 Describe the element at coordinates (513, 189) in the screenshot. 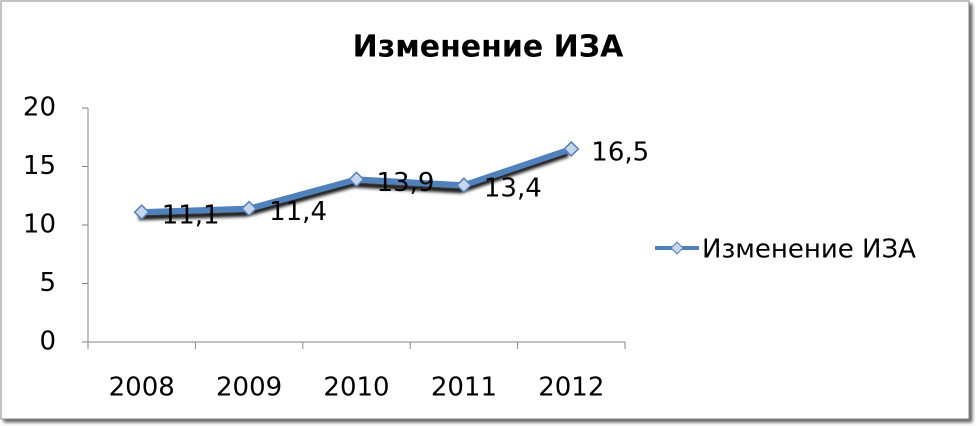

I see `data-label: 13,4` at that location.